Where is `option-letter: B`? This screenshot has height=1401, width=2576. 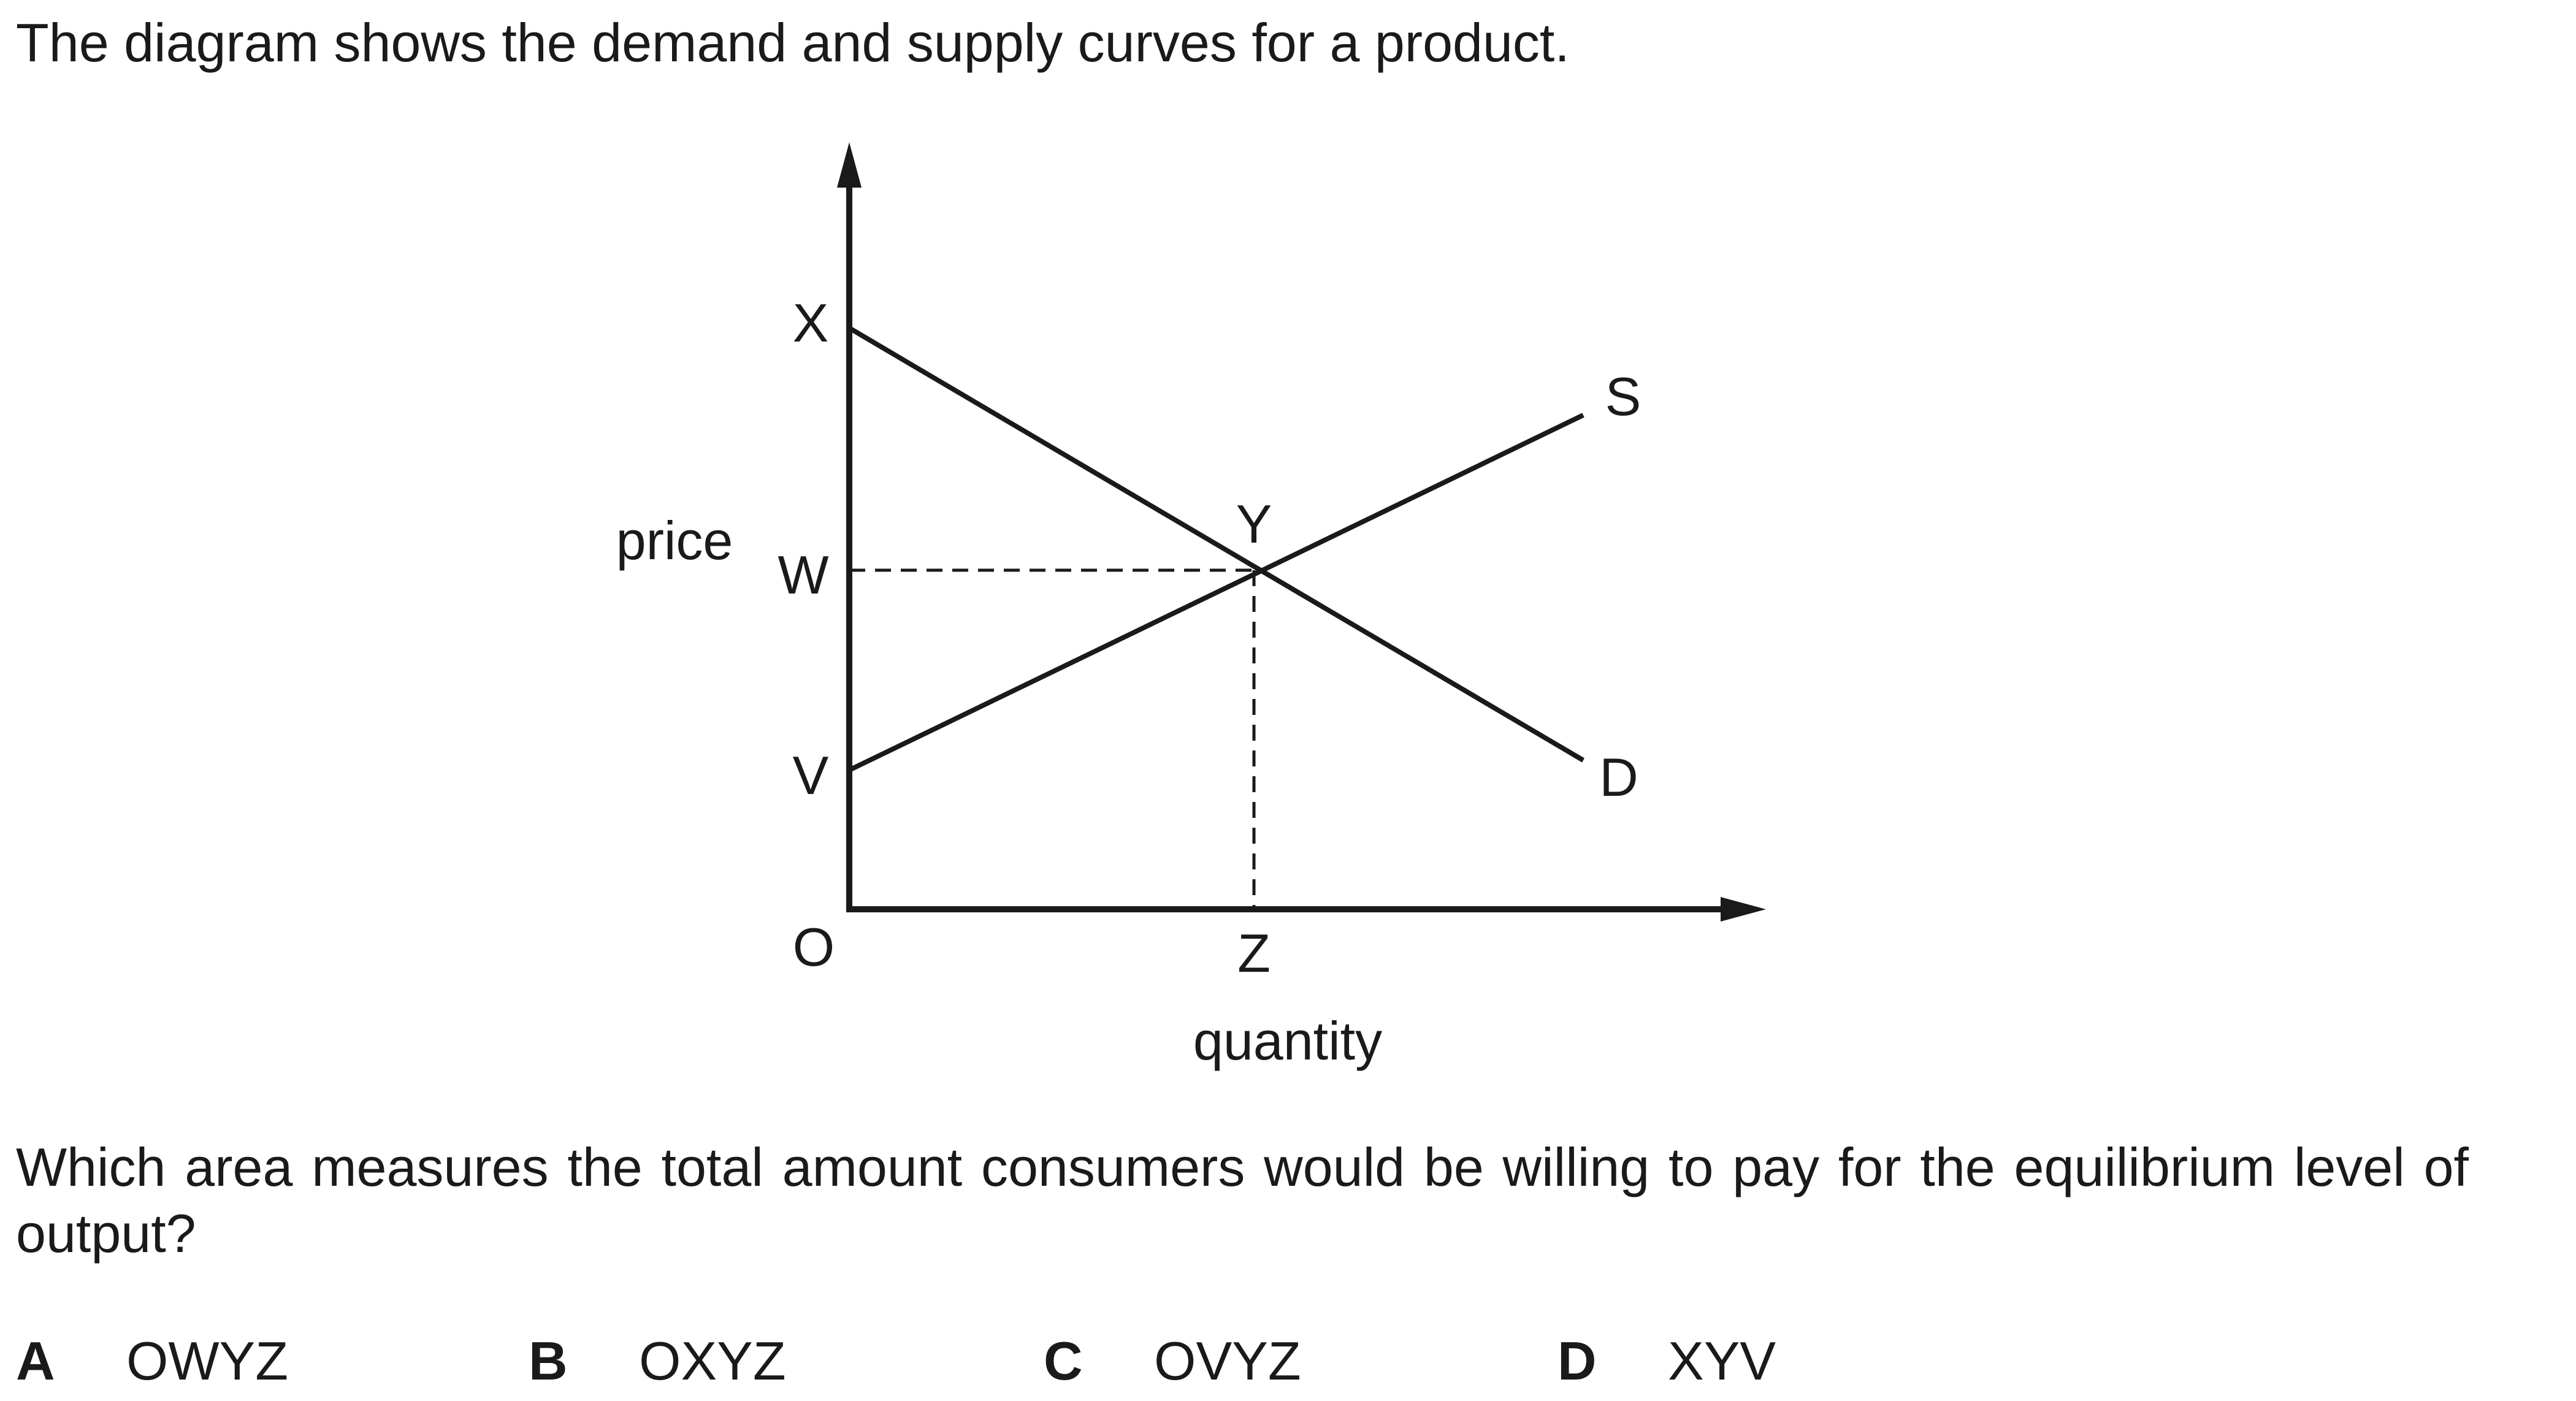 option-letter: B is located at coordinates (548, 1360).